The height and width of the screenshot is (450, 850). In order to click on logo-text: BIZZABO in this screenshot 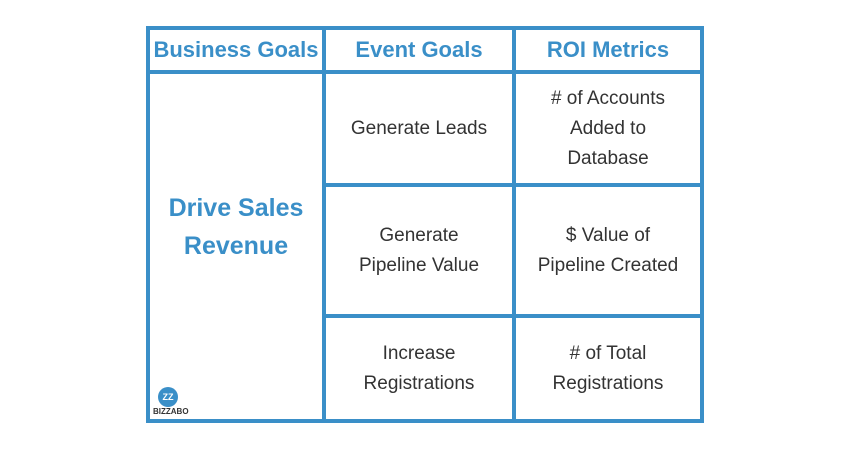, I will do `click(171, 411)`.